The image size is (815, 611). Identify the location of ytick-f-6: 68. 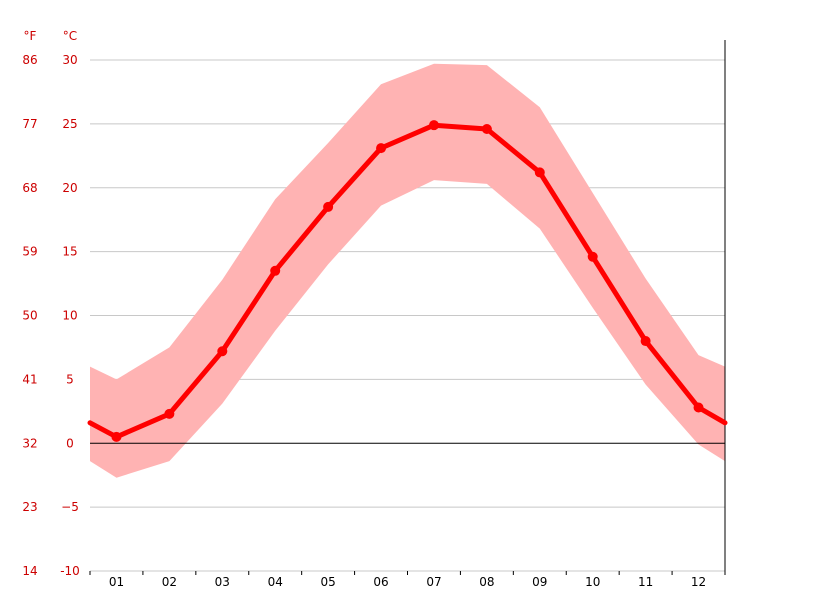
(29, 188).